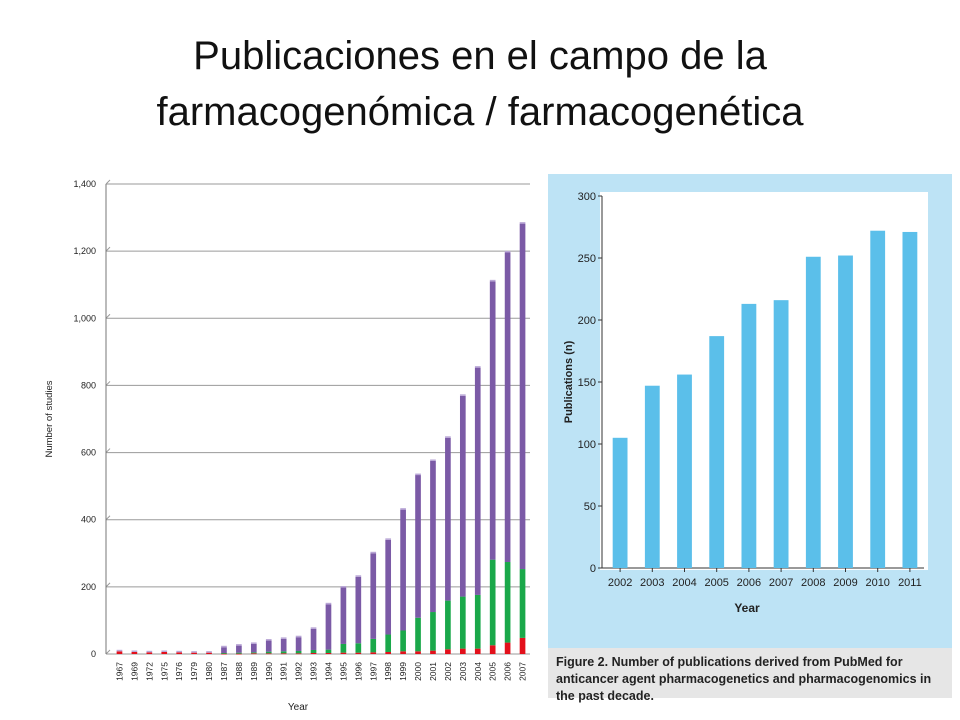  What do you see at coordinates (716, 583) in the screenshot?
I see `x-tick-label: 2005` at bounding box center [716, 583].